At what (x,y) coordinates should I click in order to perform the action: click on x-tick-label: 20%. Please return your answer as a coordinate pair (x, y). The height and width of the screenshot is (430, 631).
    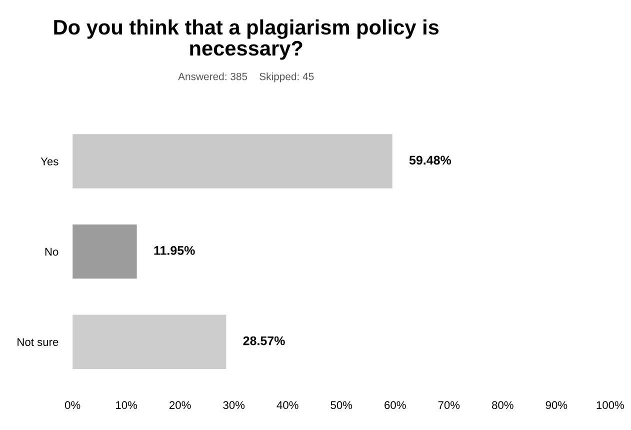
    Looking at the image, I should click on (180, 405).